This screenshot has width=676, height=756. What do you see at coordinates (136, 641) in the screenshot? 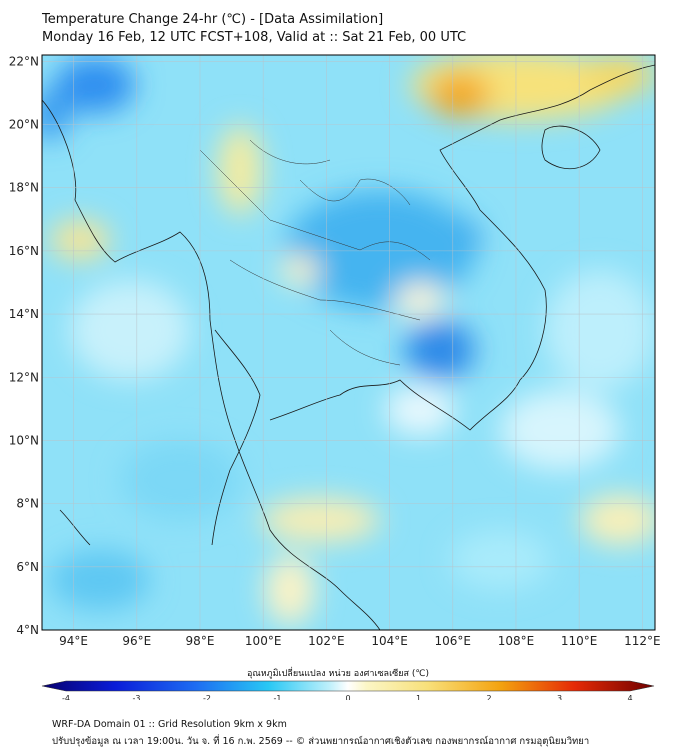
I see `longitude-label: 96°E` at bounding box center [136, 641].